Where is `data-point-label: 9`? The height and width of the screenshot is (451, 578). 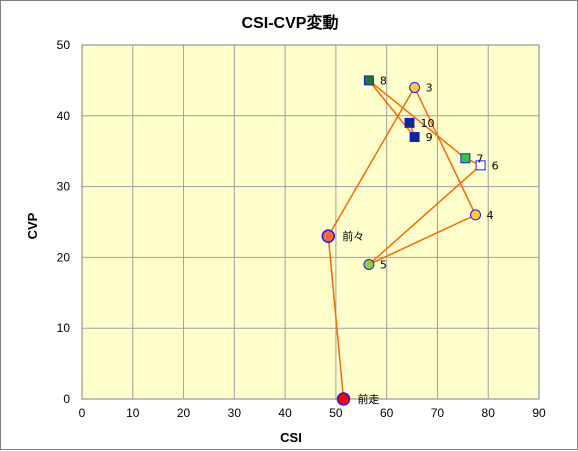
data-point-label: 9 is located at coordinates (429, 137).